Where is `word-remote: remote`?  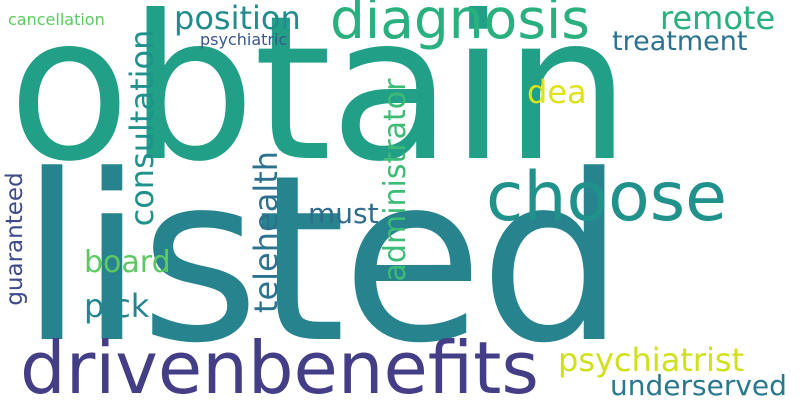
word-remote: remote is located at coordinates (718, 18).